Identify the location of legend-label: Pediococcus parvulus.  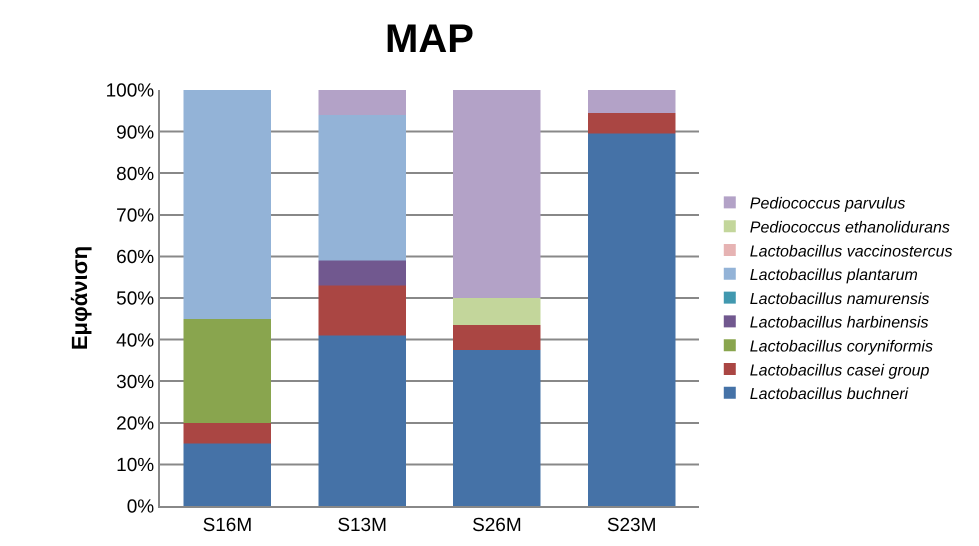
(828, 204).